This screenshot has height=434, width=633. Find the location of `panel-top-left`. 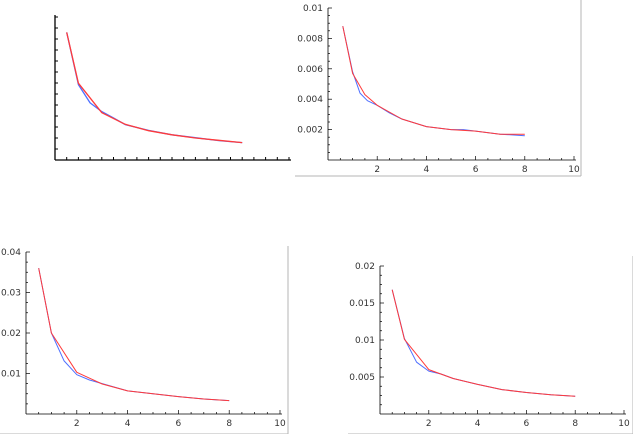

panel-top-left is located at coordinates (172, 88).